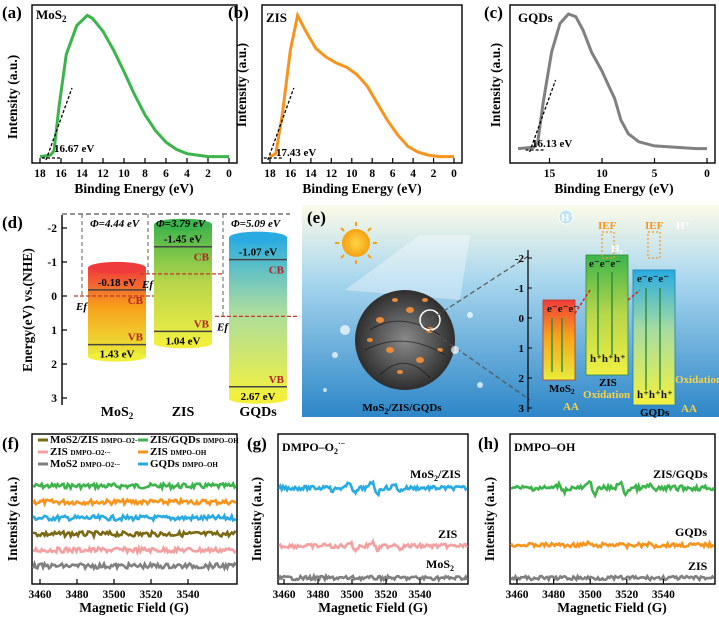 The image size is (719, 619). I want to click on legend-entry: MoS2 DMPO–O2·−, so click(85, 464).